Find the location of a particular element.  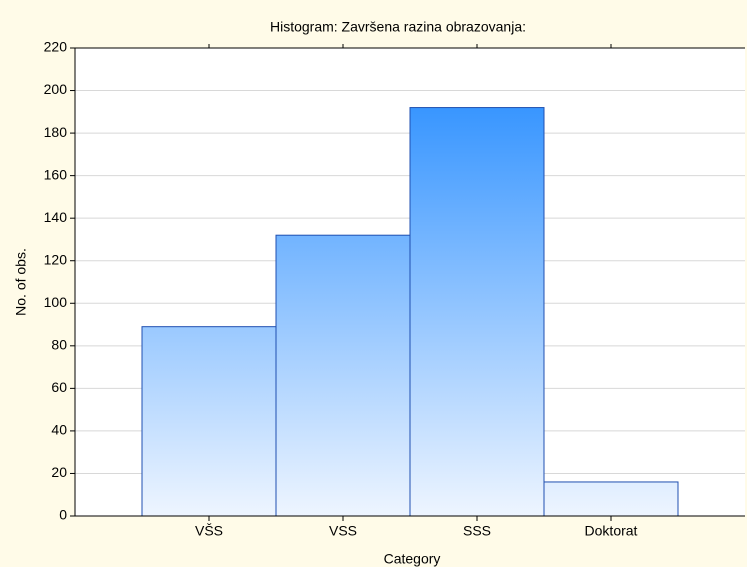

y-tick-label: 200 is located at coordinates (56, 89).